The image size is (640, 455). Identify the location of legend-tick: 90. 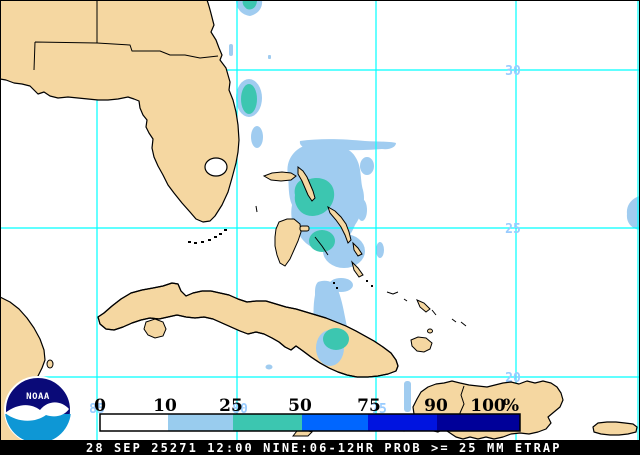
(436, 406).